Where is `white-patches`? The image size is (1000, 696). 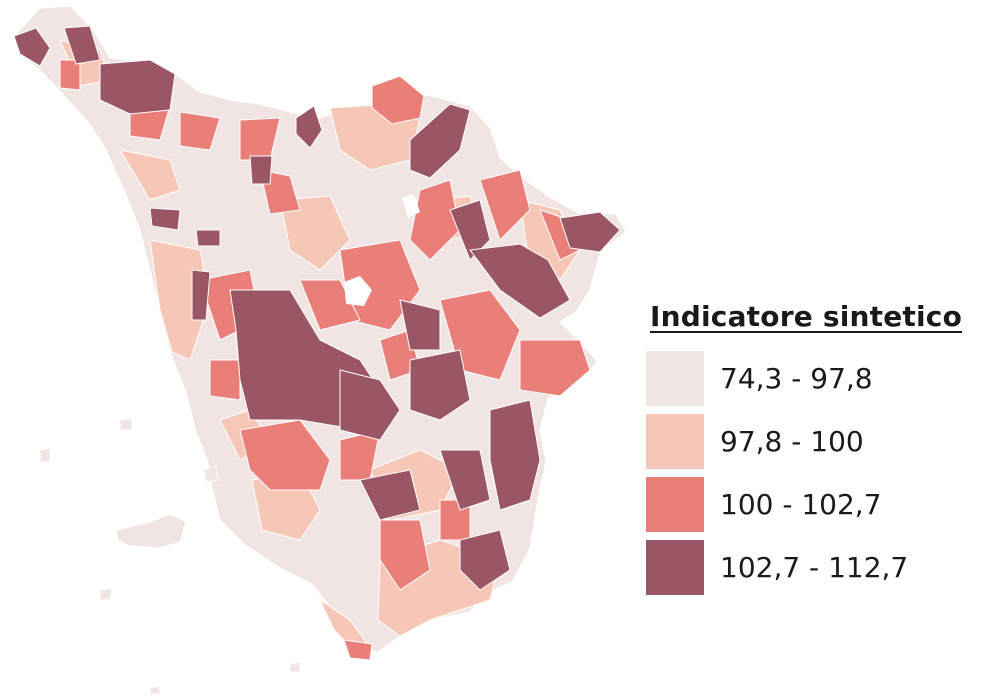
white-patches is located at coordinates (382, 250).